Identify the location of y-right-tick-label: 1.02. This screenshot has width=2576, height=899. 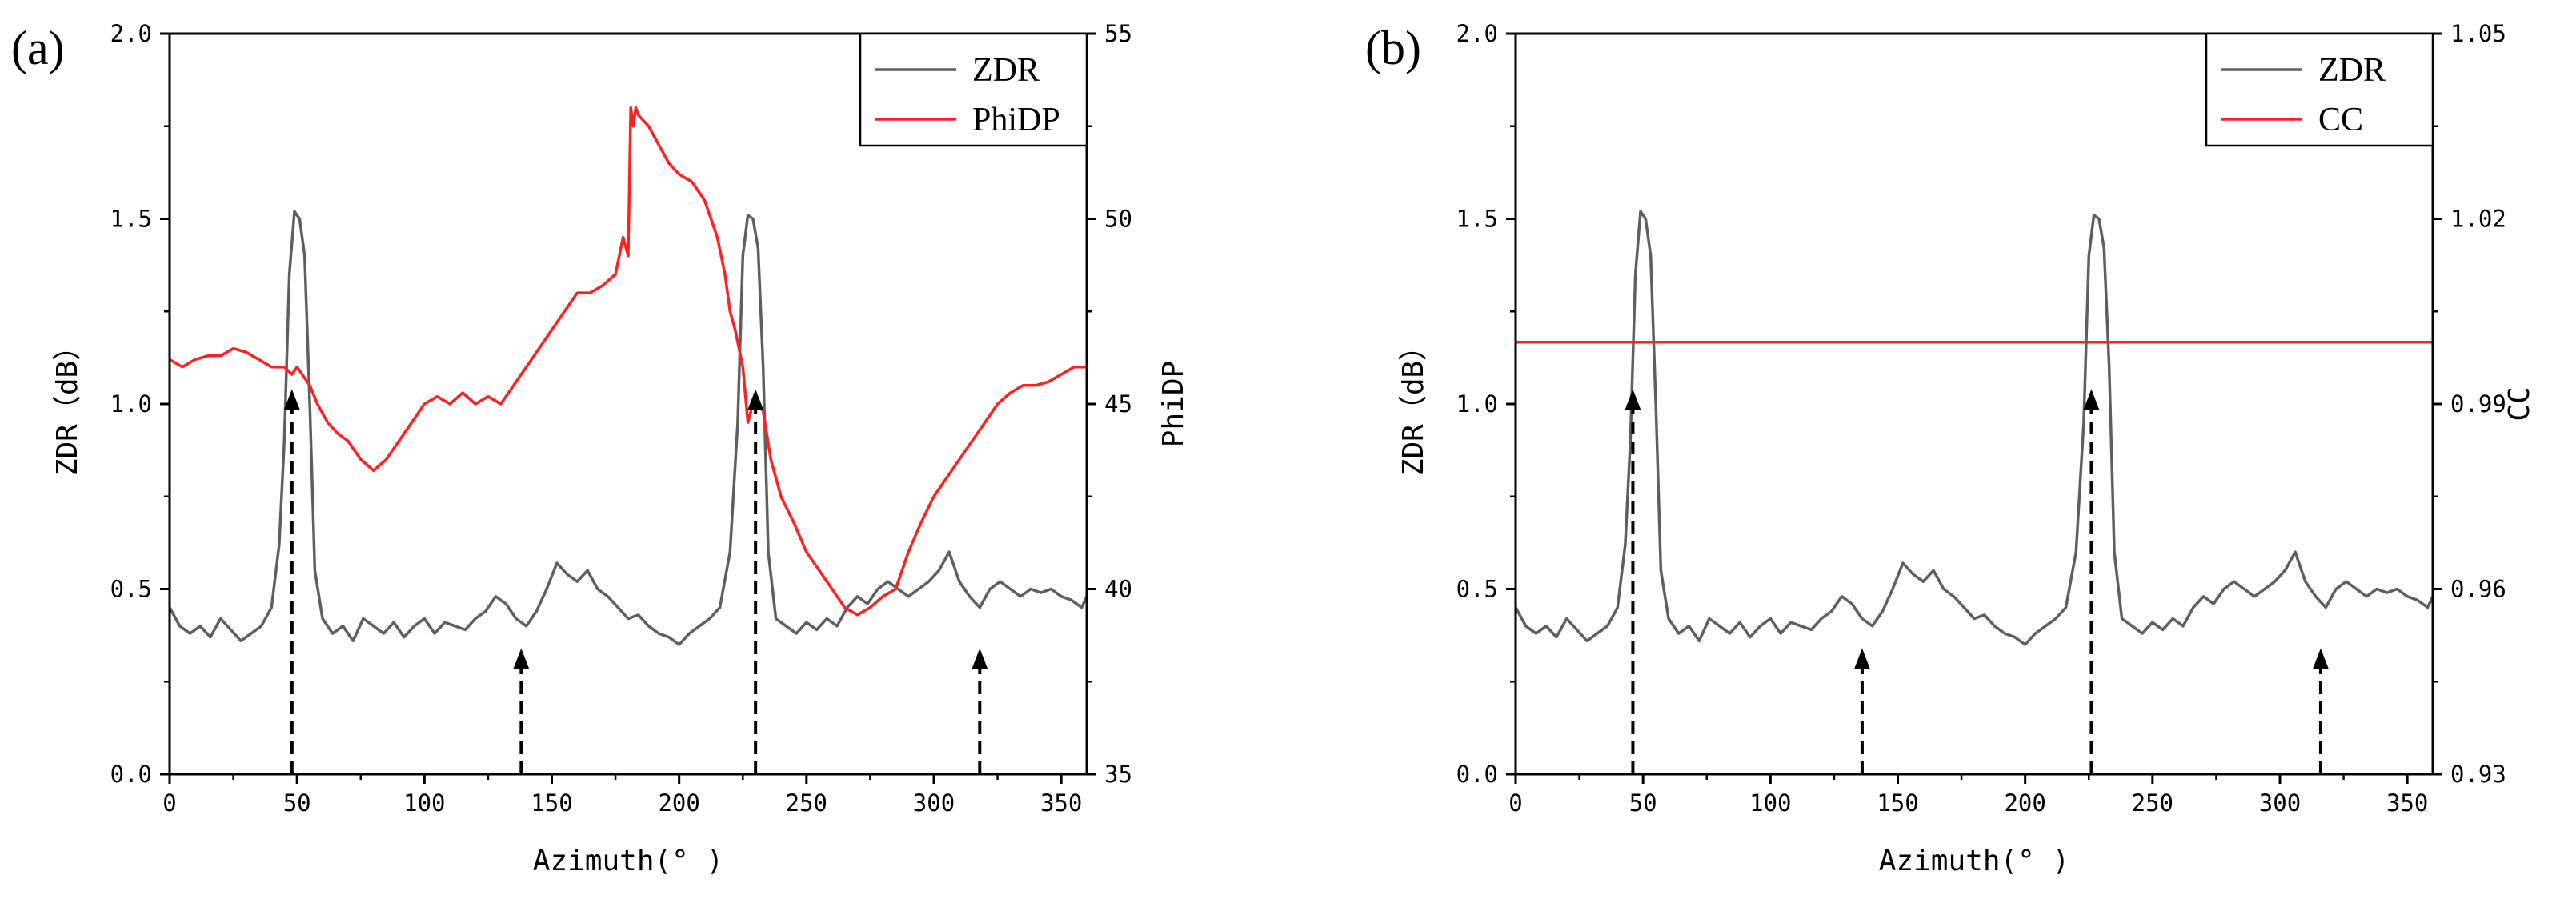
(2478, 219).